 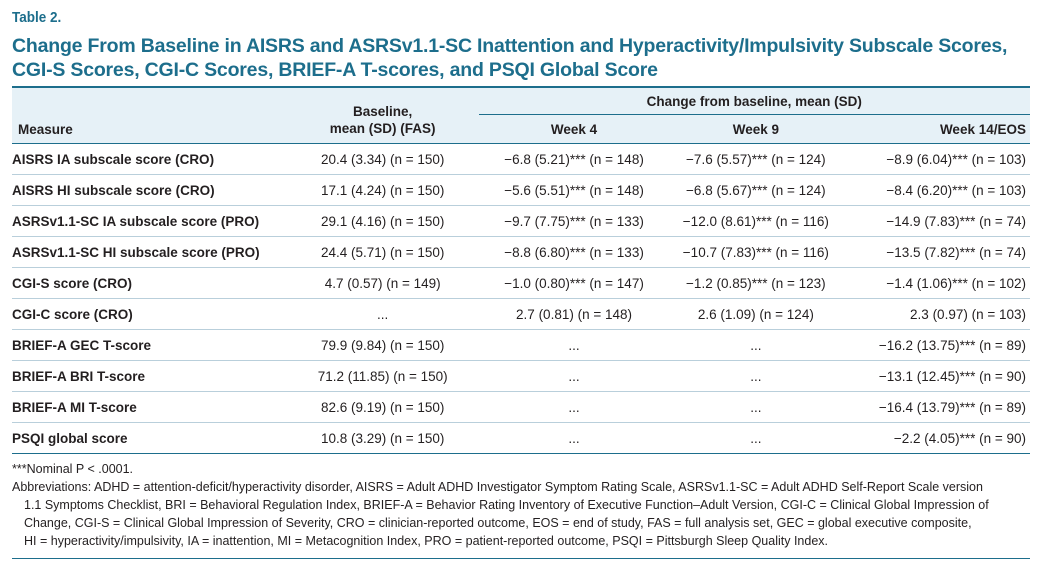 I want to click on cell-week14: −2.2 (4.05)*** (n = 90), so click(x=936, y=438).